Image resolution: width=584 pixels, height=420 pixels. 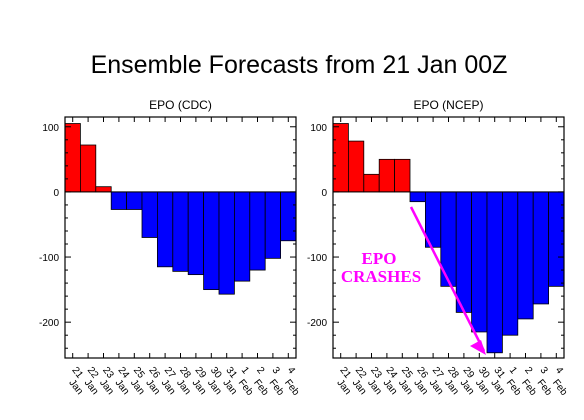 What do you see at coordinates (180, 231) in the screenshot?
I see `bar-28-jan` at bounding box center [180, 231].